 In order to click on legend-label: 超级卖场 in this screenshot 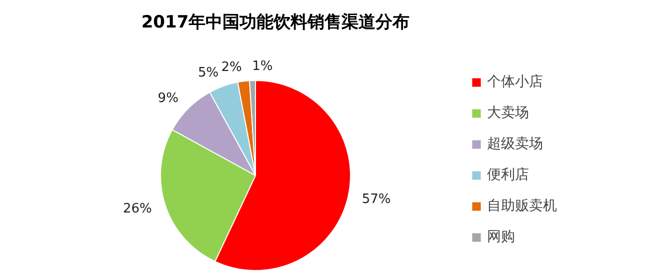, I will do `click(515, 144)`.